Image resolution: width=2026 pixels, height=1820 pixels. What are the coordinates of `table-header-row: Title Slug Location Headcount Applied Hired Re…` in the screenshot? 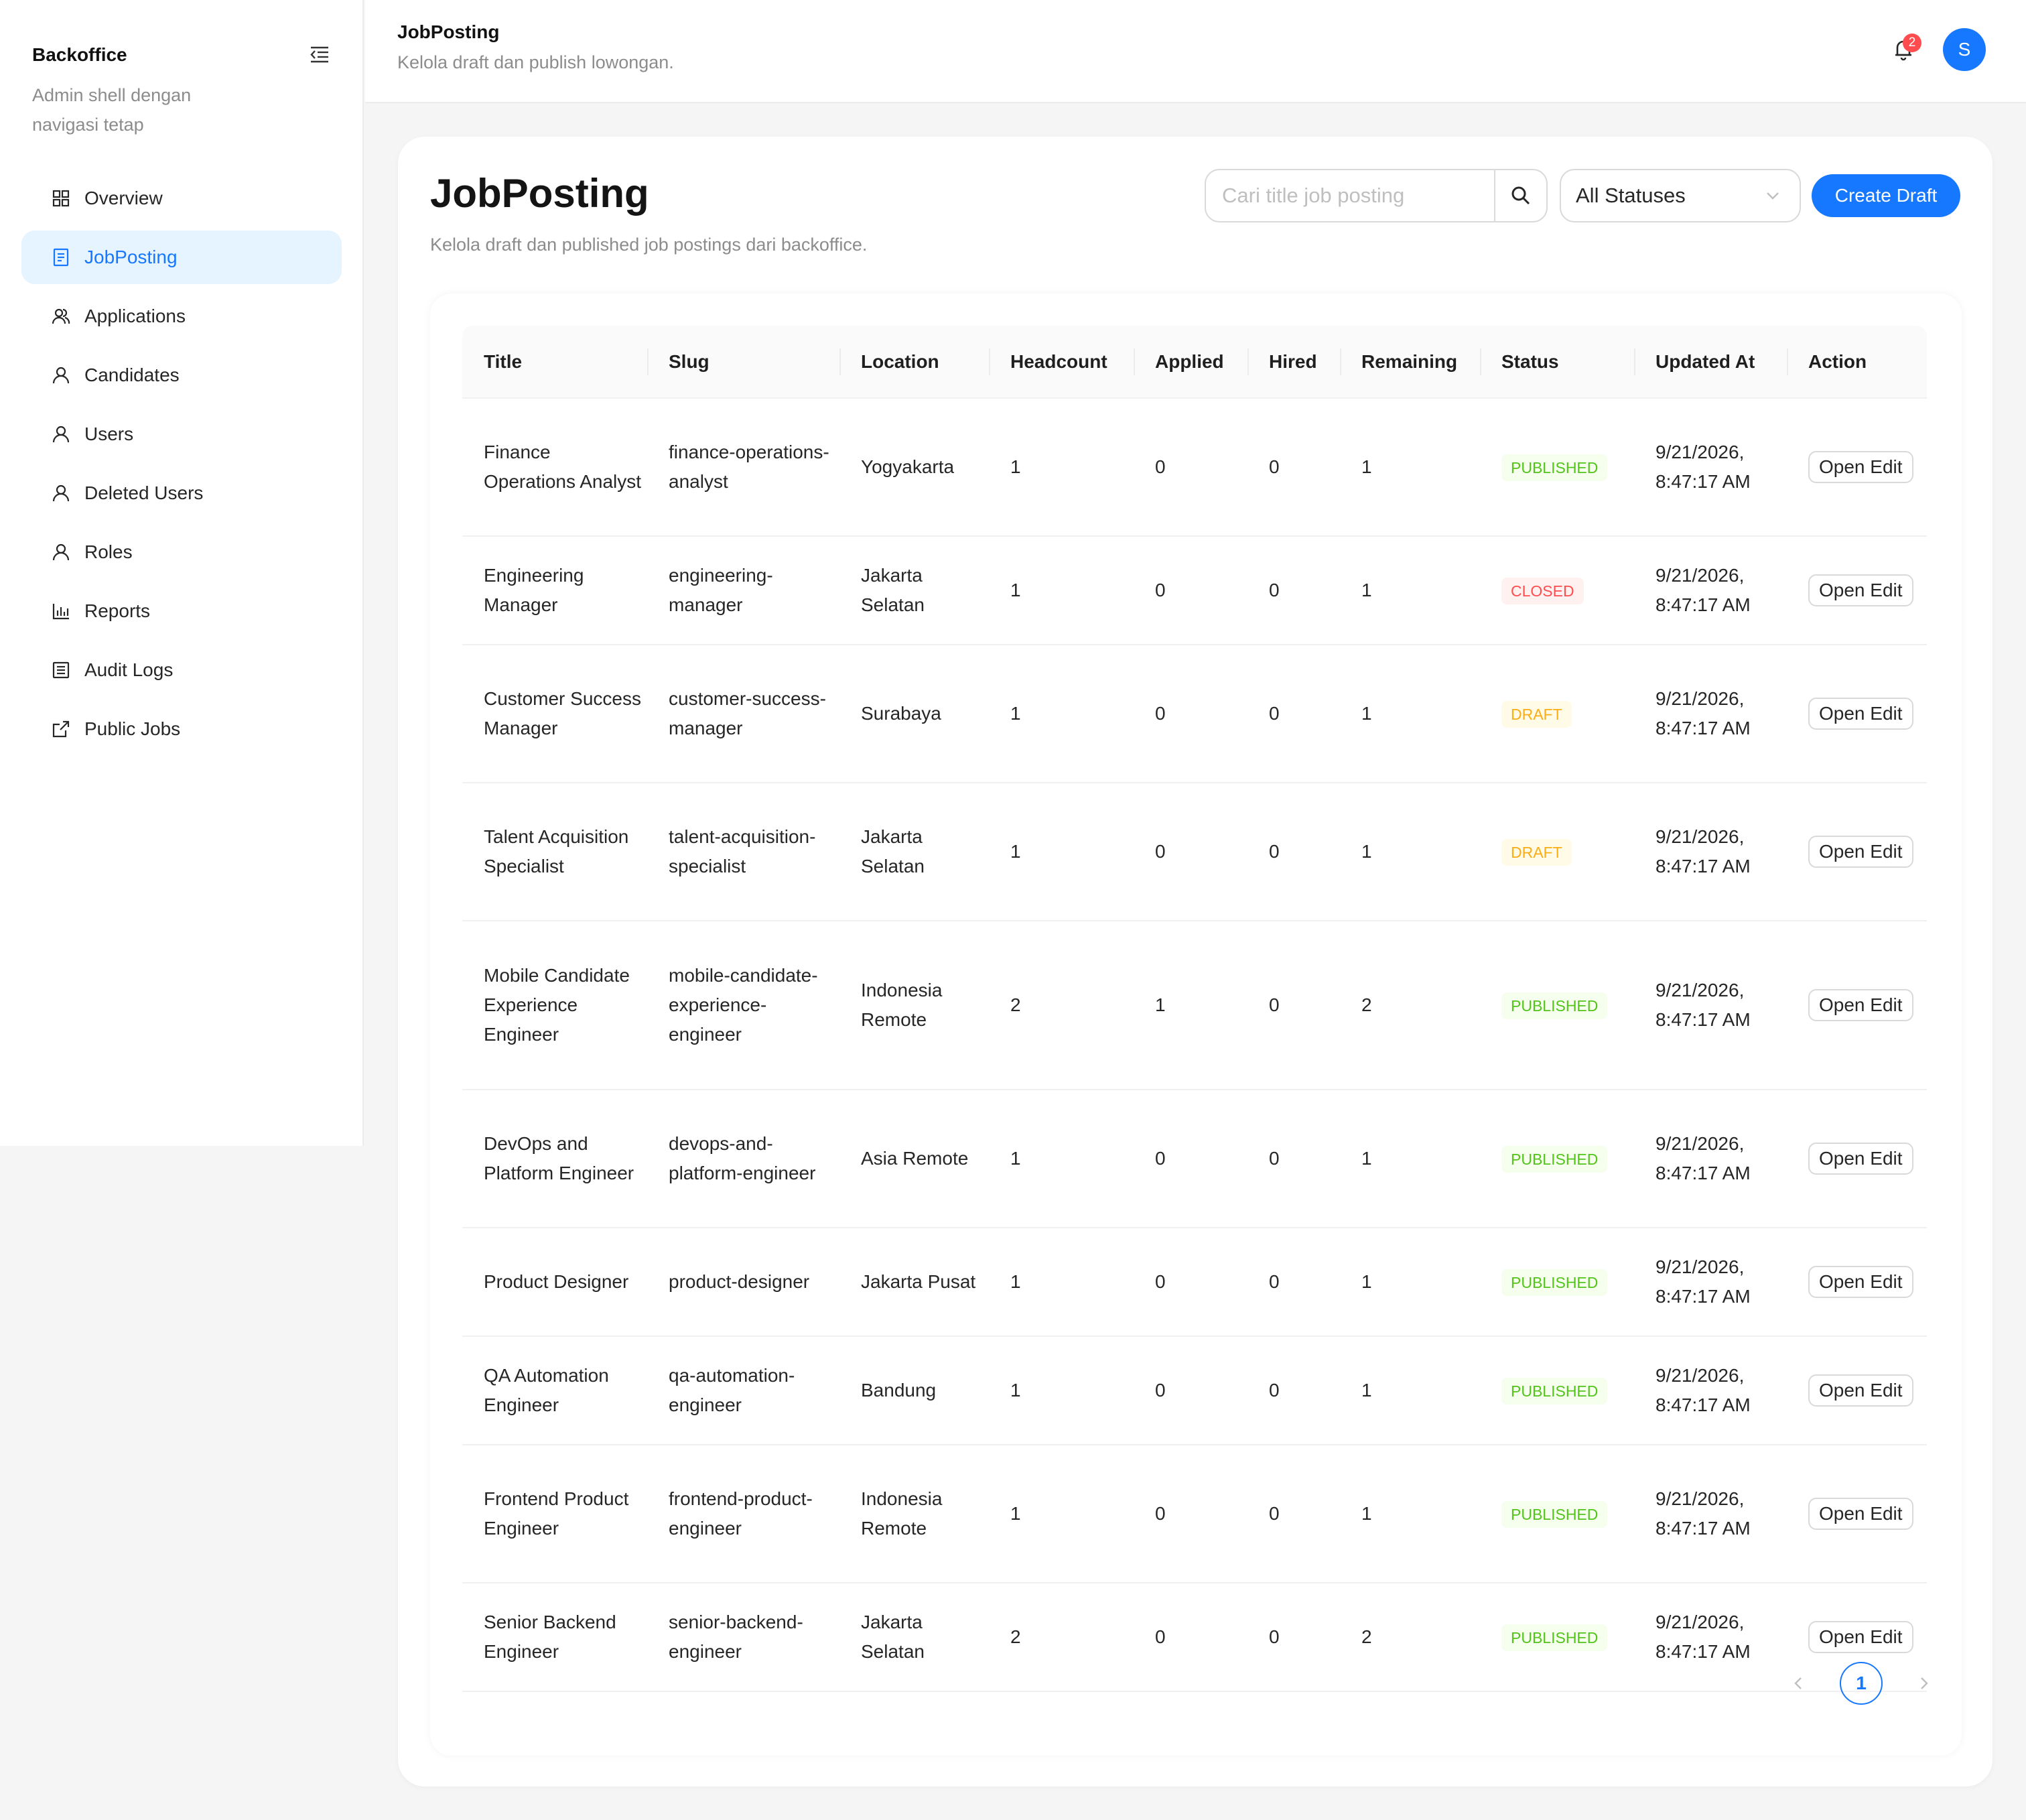 It's located at (1194, 362).